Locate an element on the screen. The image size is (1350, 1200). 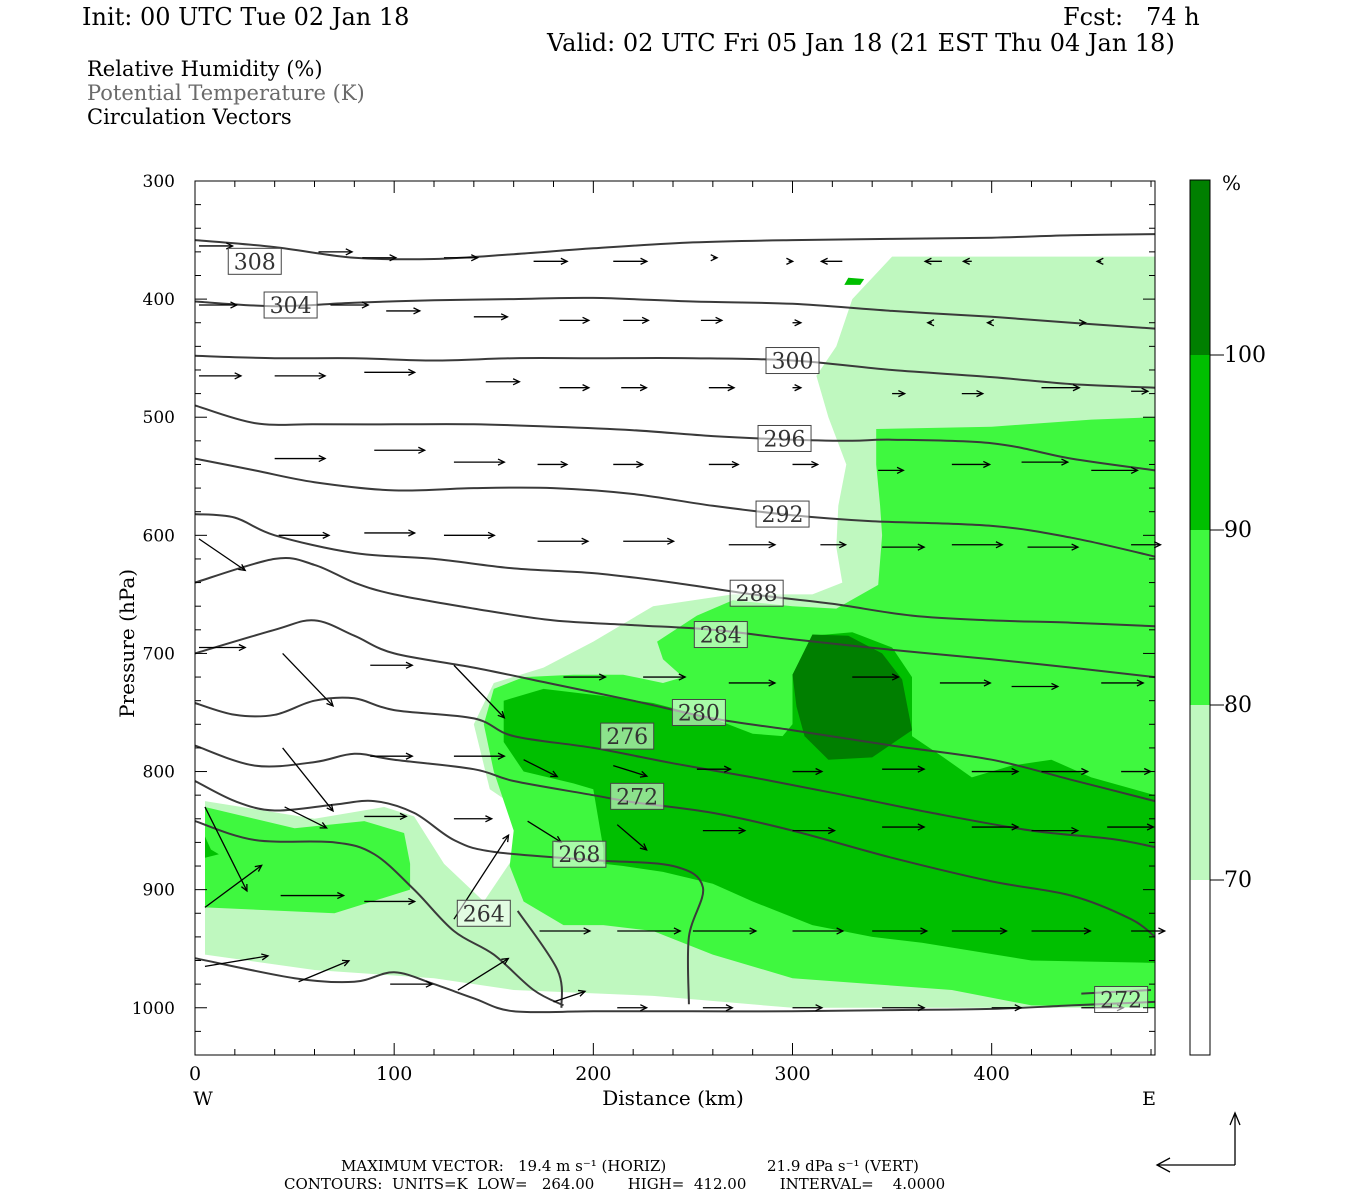
x-tick-label: 200 is located at coordinates (593, 1074).